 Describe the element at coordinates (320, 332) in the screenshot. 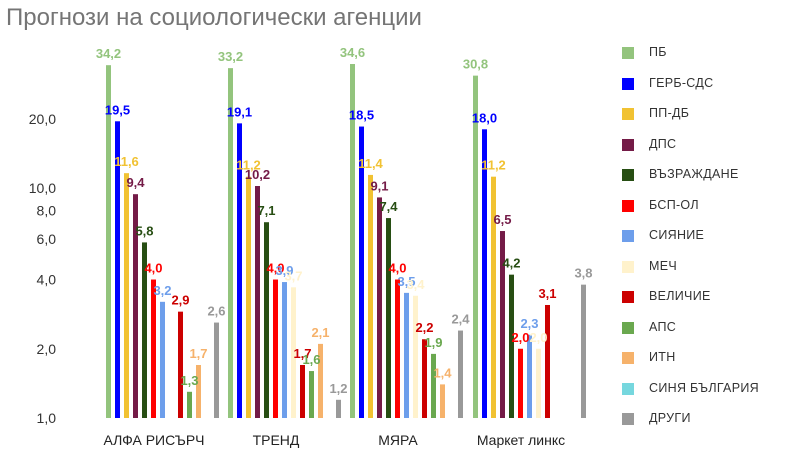

I see `data-label: 2,1` at that location.